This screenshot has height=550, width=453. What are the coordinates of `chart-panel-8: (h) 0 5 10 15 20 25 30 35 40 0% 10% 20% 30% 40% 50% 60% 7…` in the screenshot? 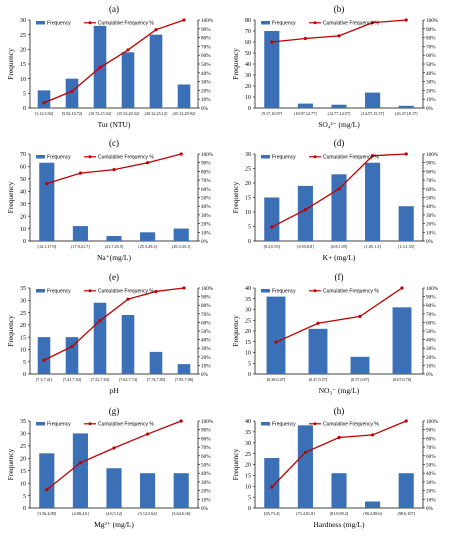 It's located at (335, 467).